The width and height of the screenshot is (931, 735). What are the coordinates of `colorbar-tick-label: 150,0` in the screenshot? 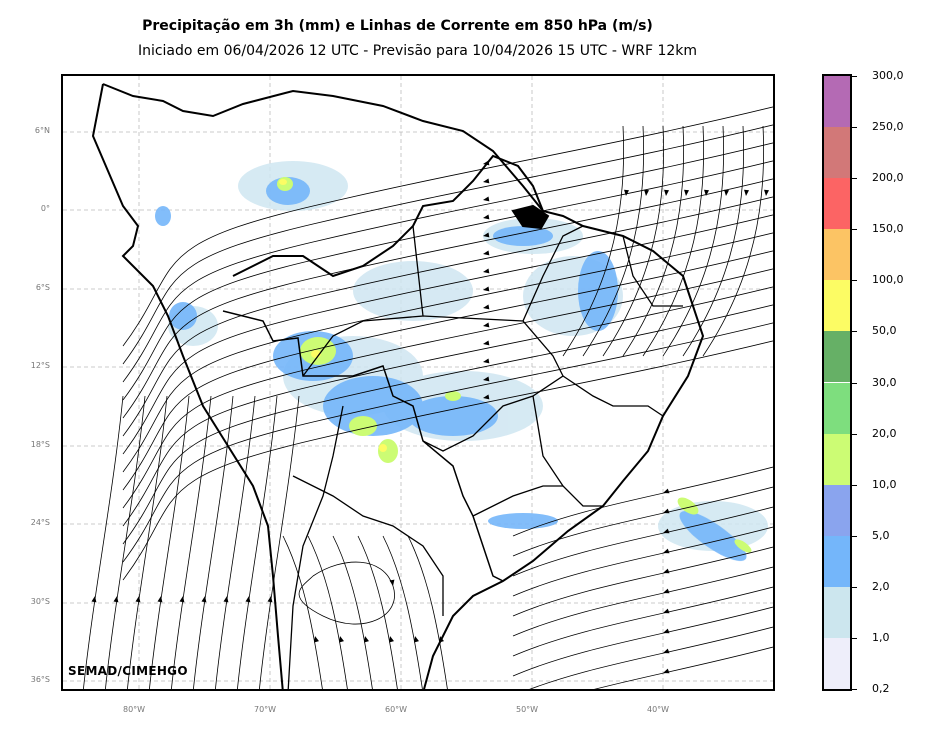 It's located at (888, 229).